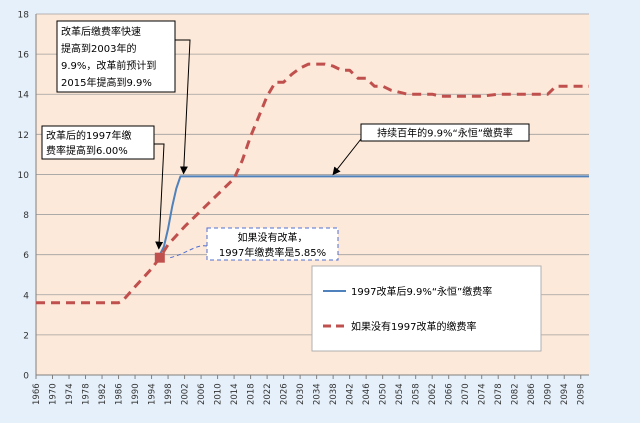 This screenshot has height=423, width=640. I want to click on annotation-permanent-arrow, so click(347, 157).